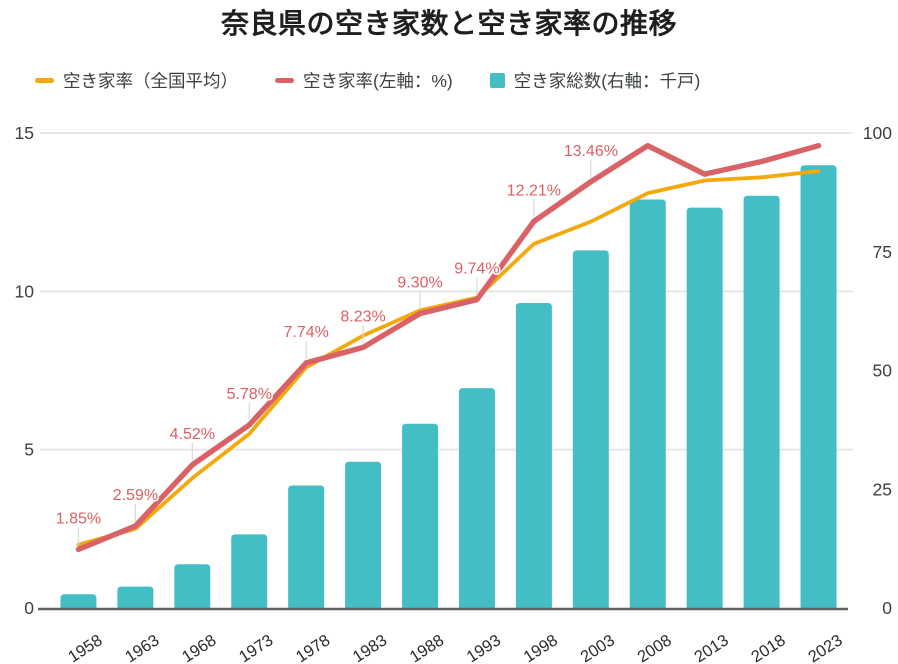 The image size is (898, 664). Describe the element at coordinates (78, 518) in the screenshot. I see `annotation-label: 1.85%` at that location.